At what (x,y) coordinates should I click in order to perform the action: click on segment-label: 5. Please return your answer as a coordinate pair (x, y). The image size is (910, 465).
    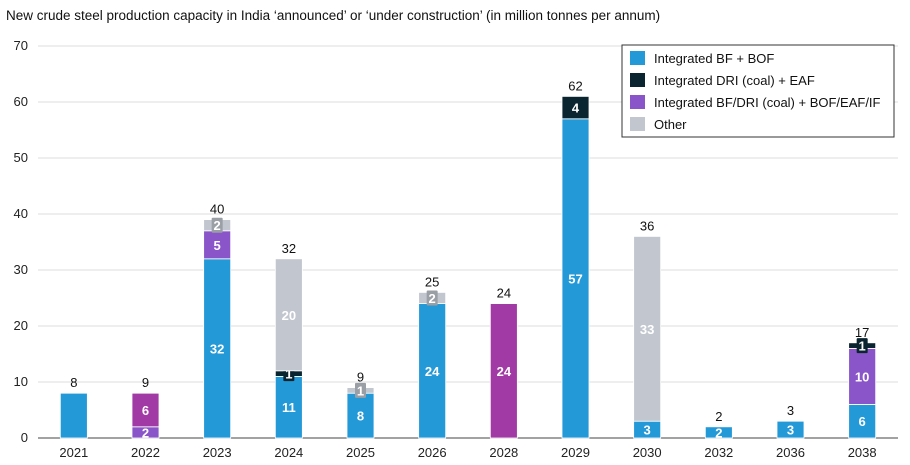
    Looking at the image, I should click on (217, 245).